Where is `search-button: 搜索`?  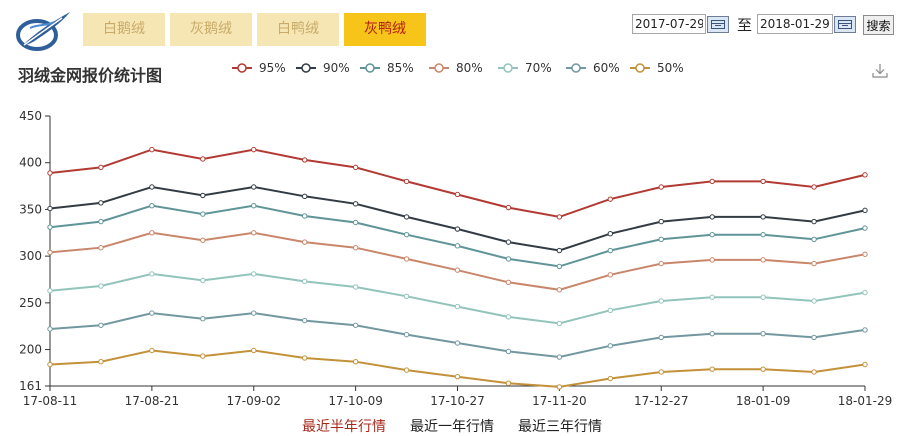
search-button: 搜索 is located at coordinates (878, 25).